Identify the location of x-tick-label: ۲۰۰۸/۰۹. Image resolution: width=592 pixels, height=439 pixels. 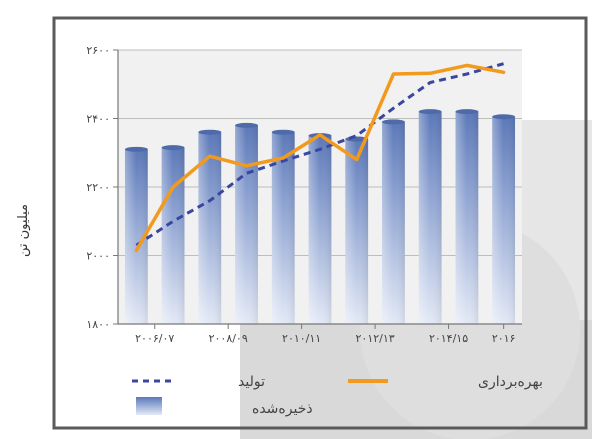
(228, 338).